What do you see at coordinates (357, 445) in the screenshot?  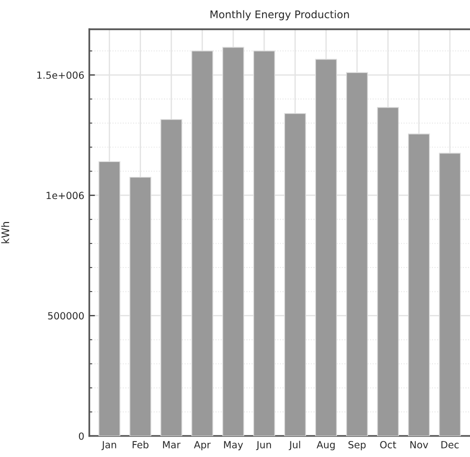 I see `x-tick-label: Sep` at bounding box center [357, 445].